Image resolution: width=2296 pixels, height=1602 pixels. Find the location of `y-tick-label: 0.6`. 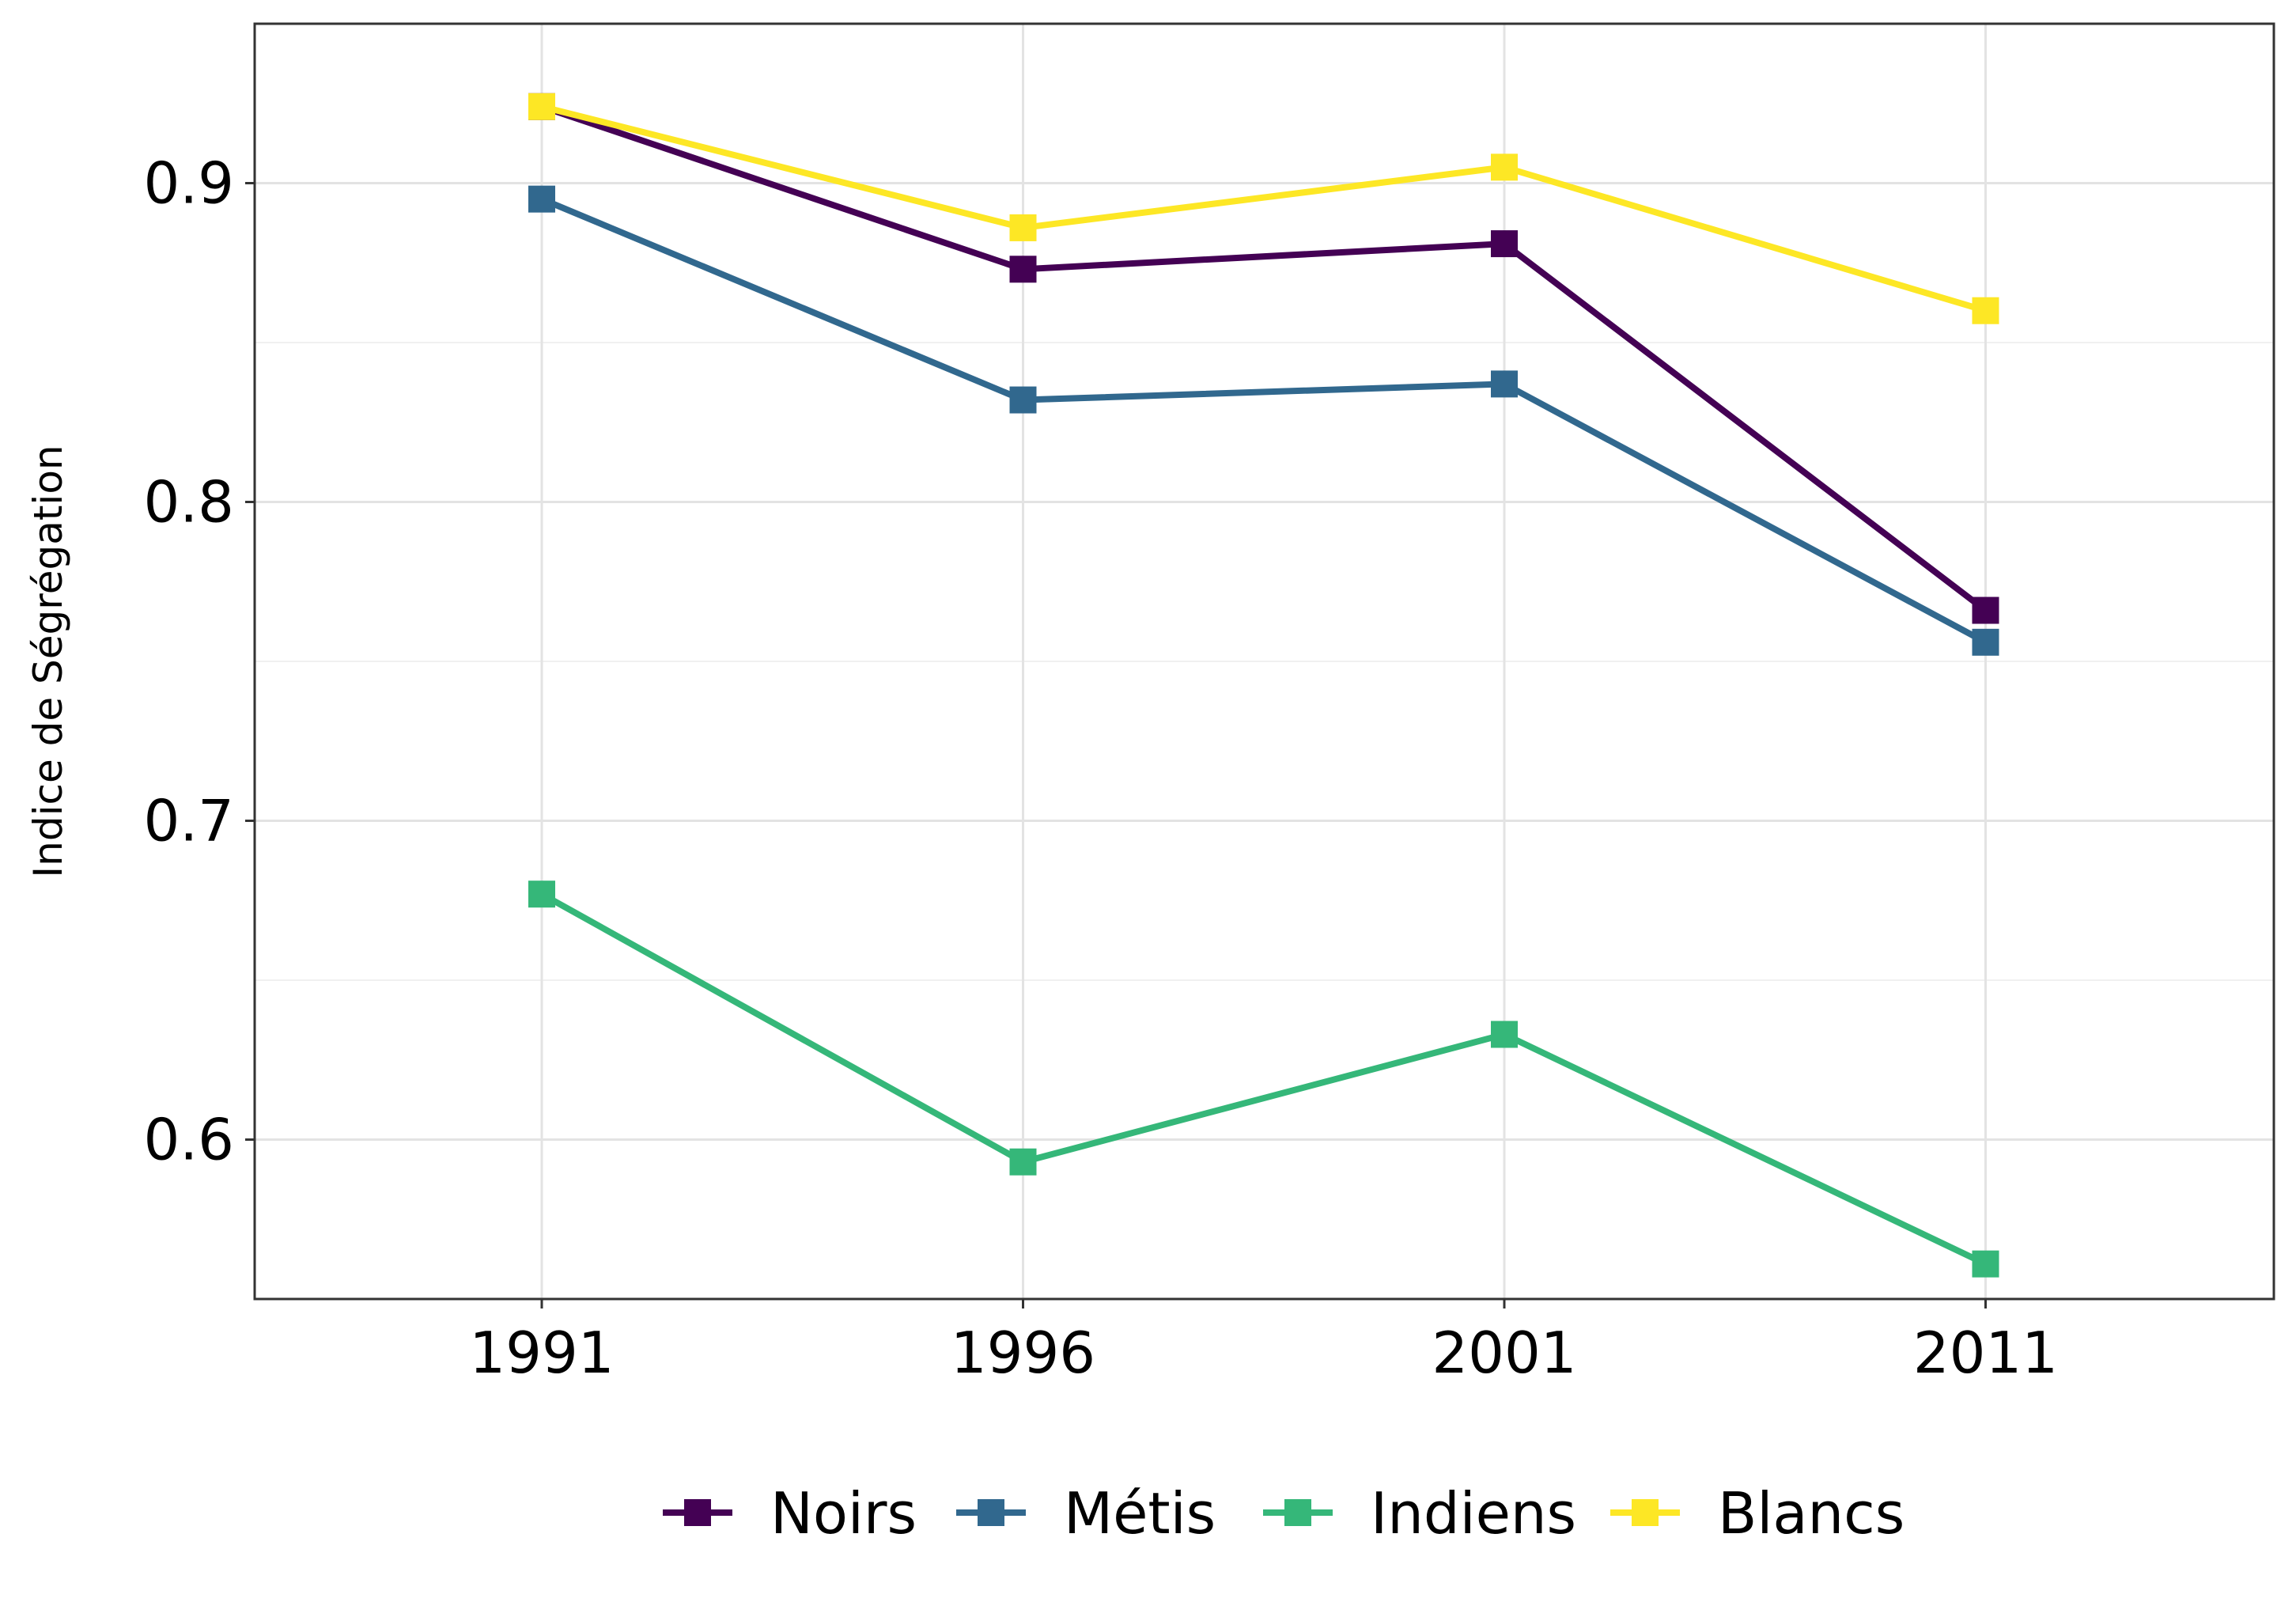

y-tick-label: 0.6 is located at coordinates (188, 1140).